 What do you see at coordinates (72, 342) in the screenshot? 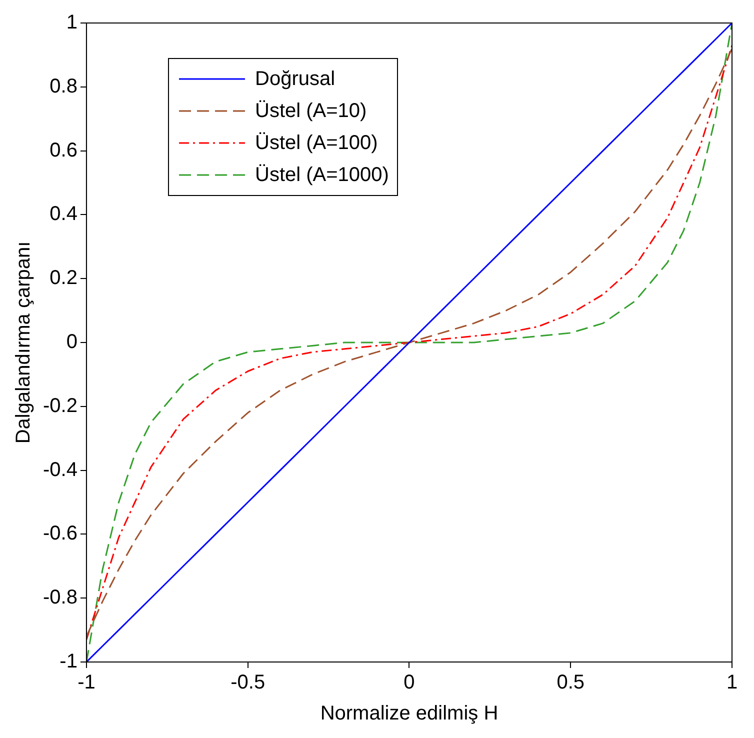
I see `y-tick-label: 0` at bounding box center [72, 342].